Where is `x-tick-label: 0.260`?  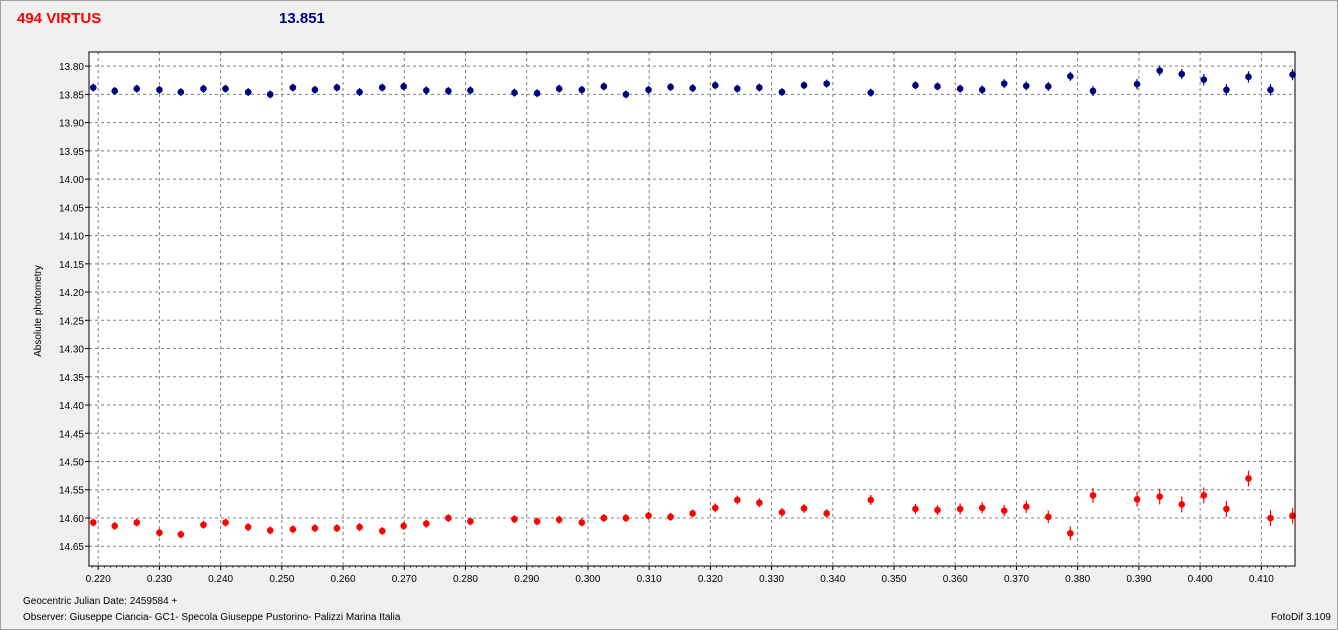
x-tick-label: 0.260 is located at coordinates (343, 579).